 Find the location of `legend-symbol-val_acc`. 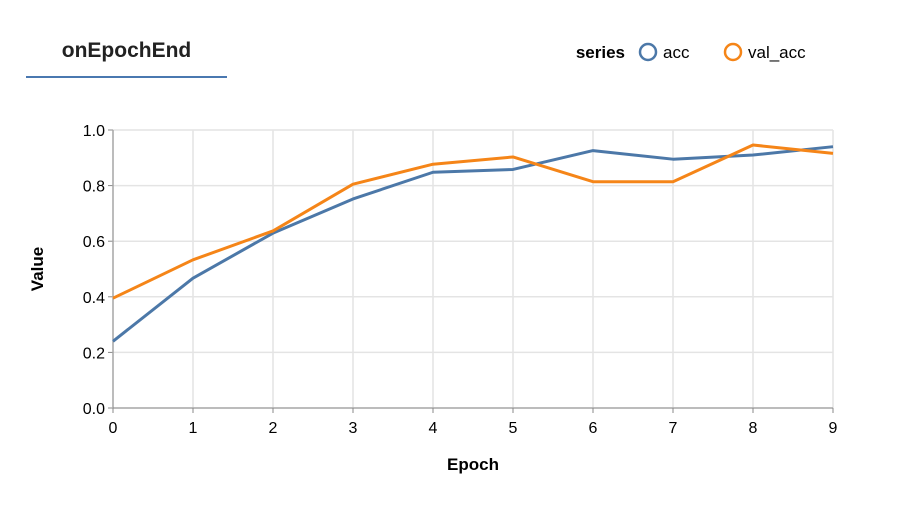

legend-symbol-val_acc is located at coordinates (733, 52).